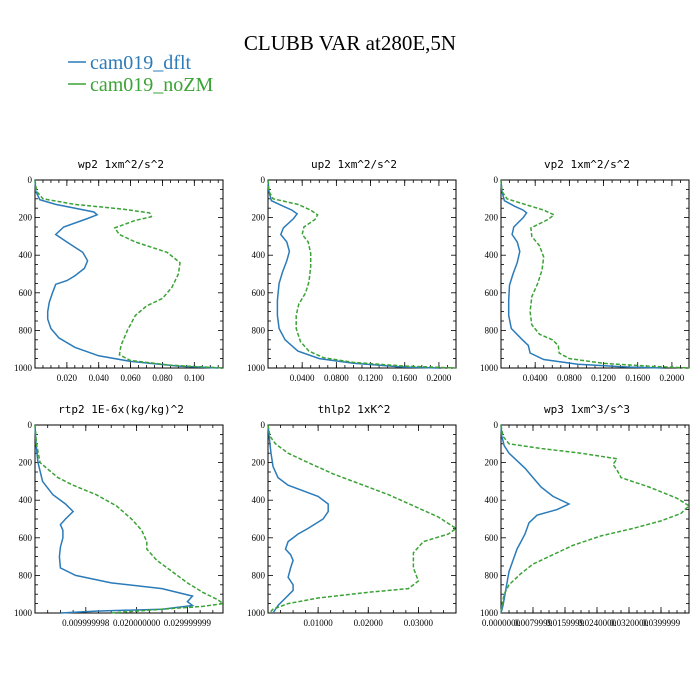 This screenshot has width=700, height=700. What do you see at coordinates (162, 378) in the screenshot?
I see `x-tick-label: 0.080` at bounding box center [162, 378].